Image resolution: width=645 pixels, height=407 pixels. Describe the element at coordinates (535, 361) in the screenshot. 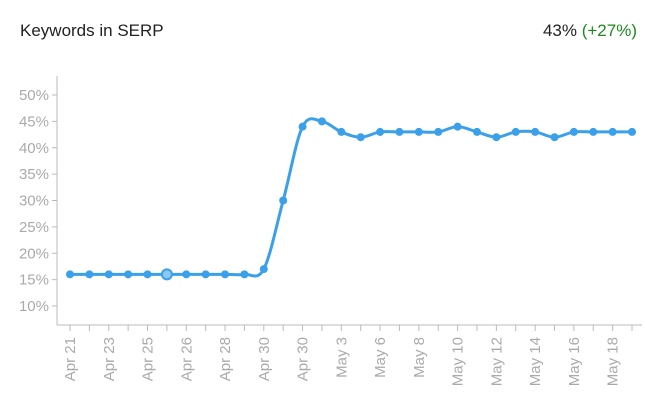

I see `x-tick-label: May 14` at that location.